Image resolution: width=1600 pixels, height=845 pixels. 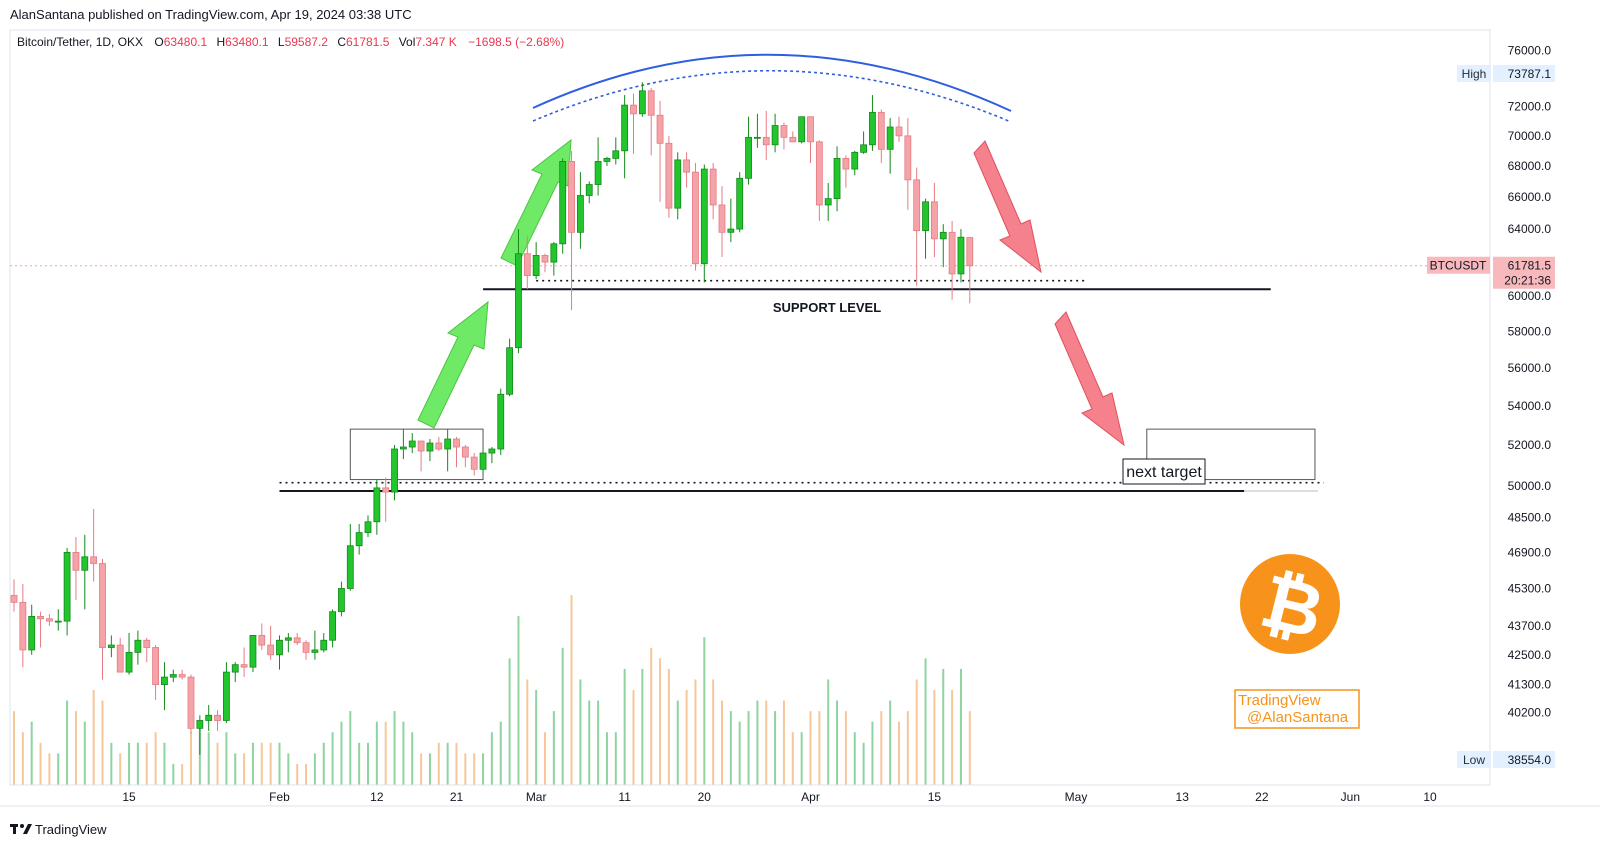 What do you see at coordinates (772, 96) in the screenshot?
I see `top-arc-dotted` at bounding box center [772, 96].